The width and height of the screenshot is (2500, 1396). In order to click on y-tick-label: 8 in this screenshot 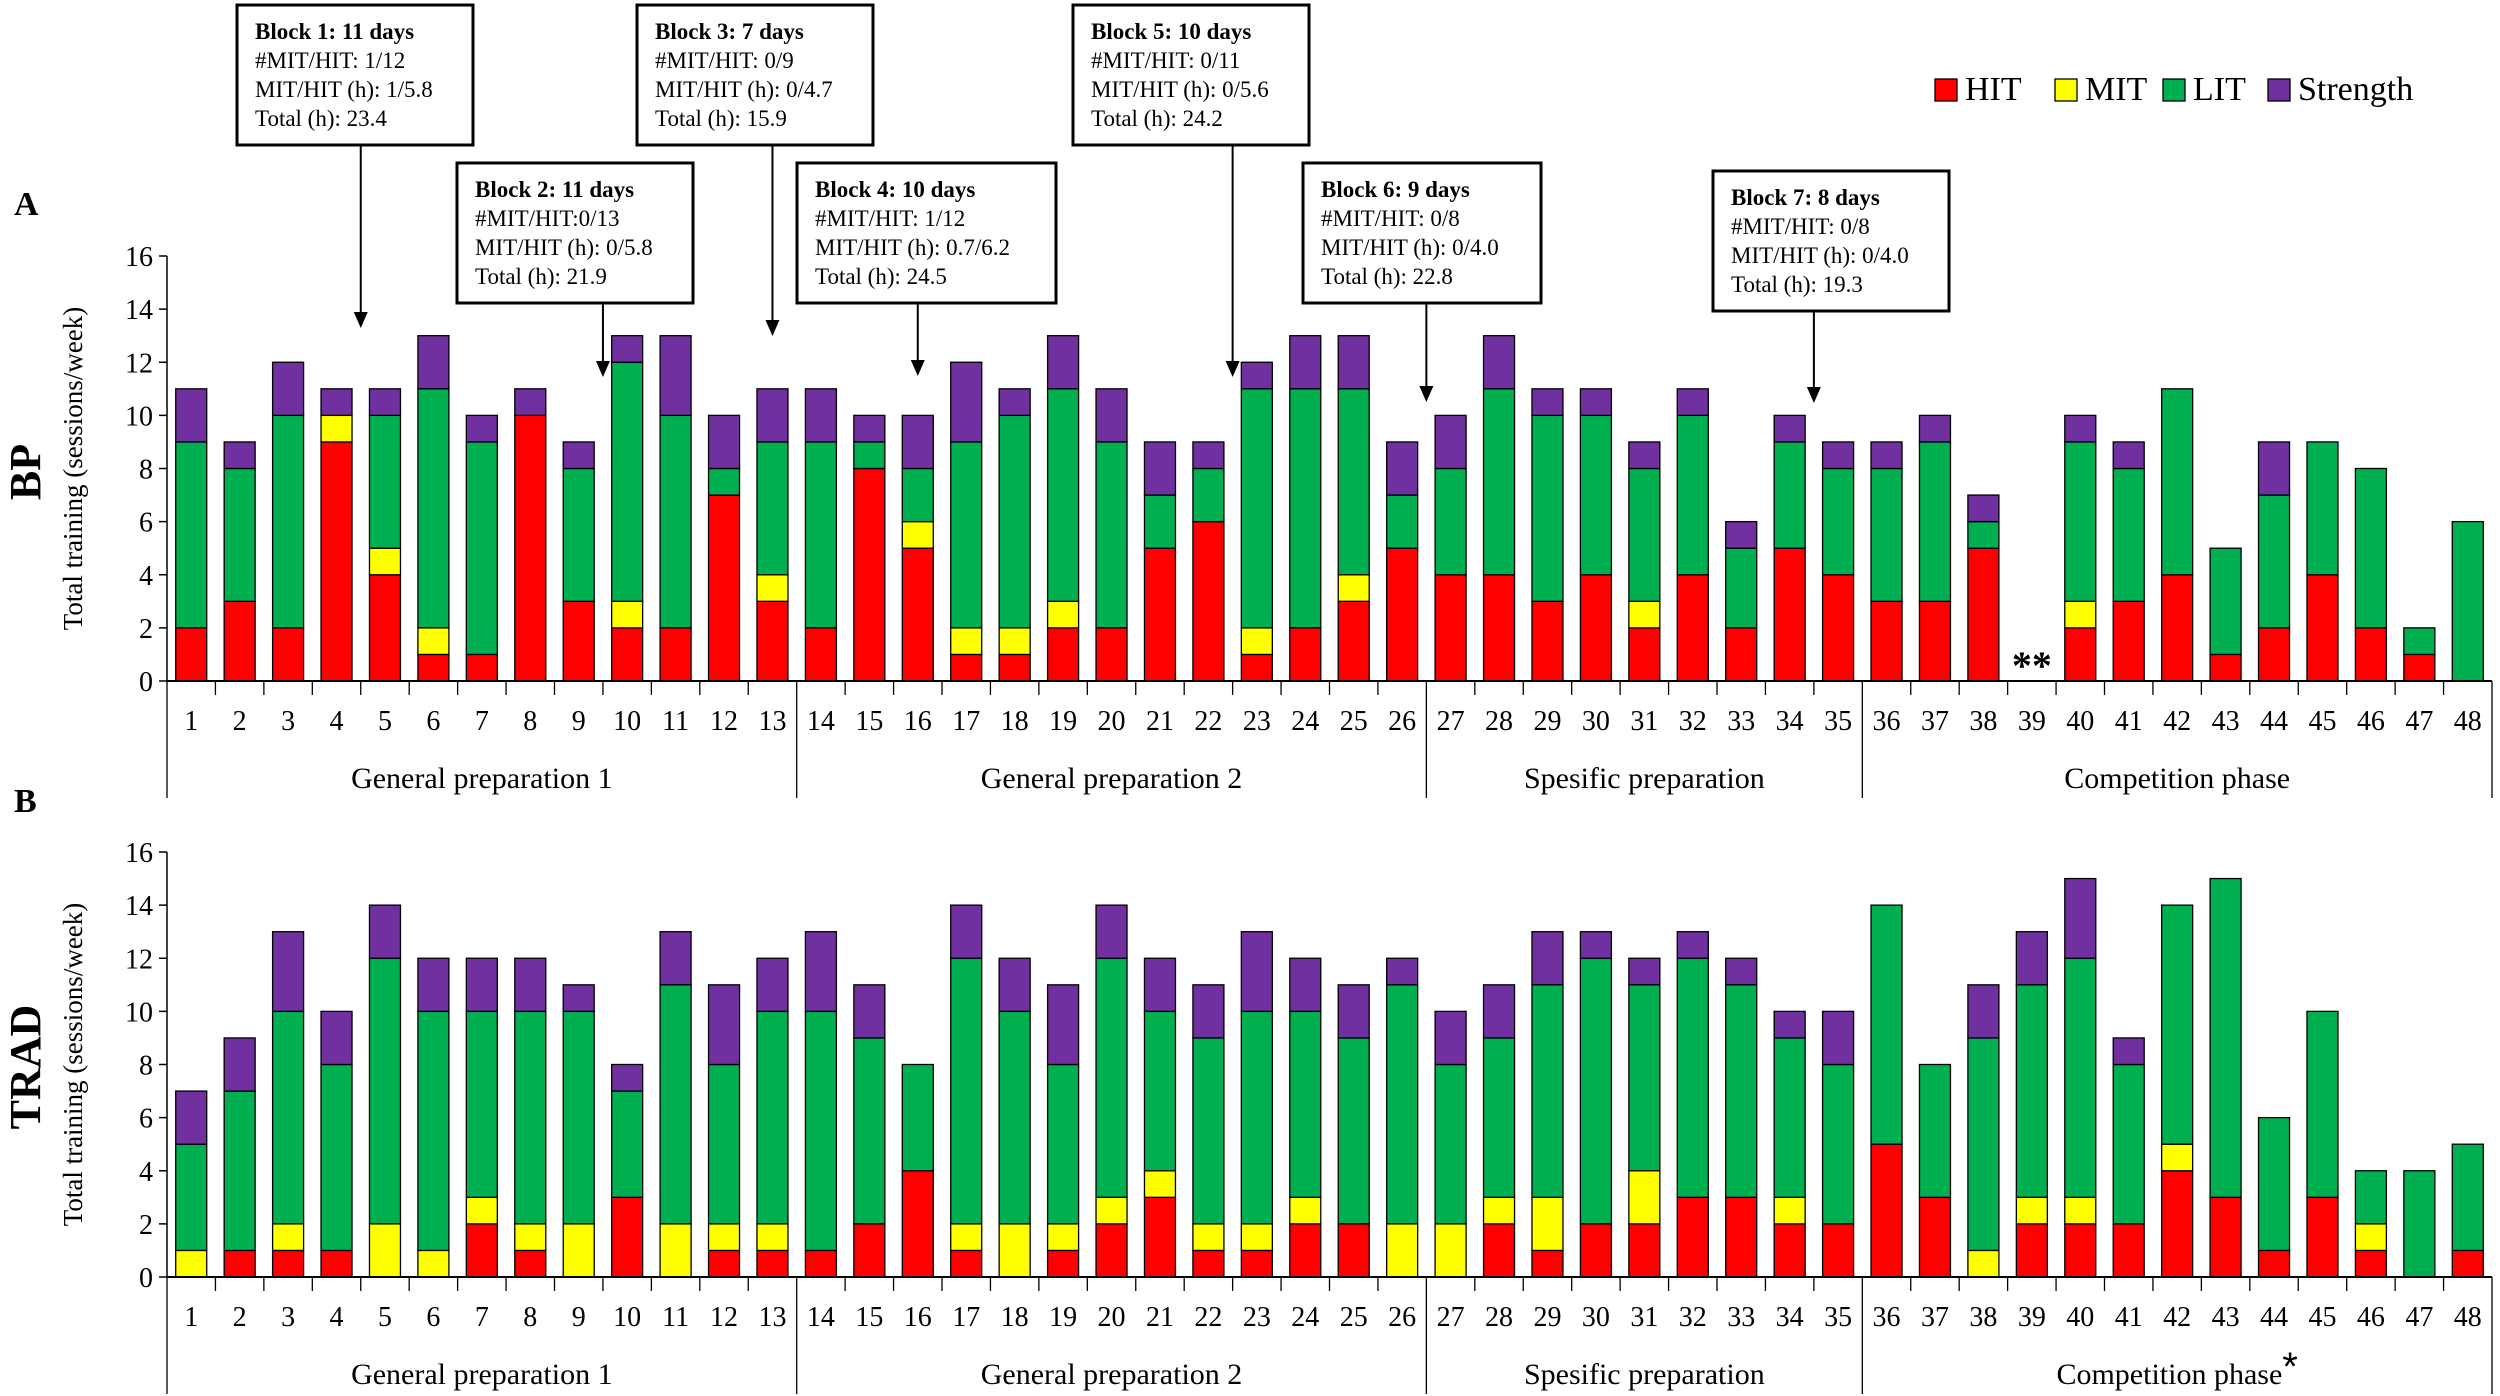, I will do `click(146, 1066)`.